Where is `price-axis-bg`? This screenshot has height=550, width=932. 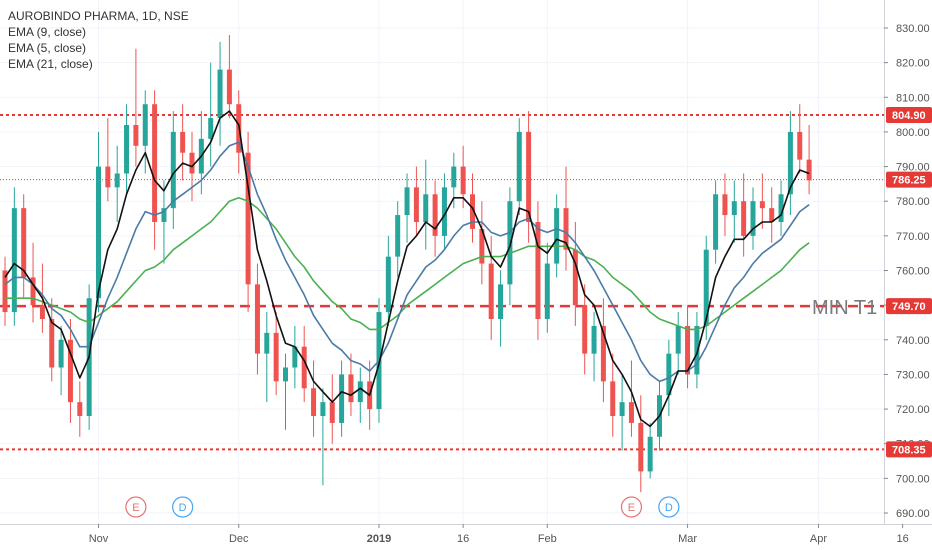 price-axis-bg is located at coordinates (908, 275).